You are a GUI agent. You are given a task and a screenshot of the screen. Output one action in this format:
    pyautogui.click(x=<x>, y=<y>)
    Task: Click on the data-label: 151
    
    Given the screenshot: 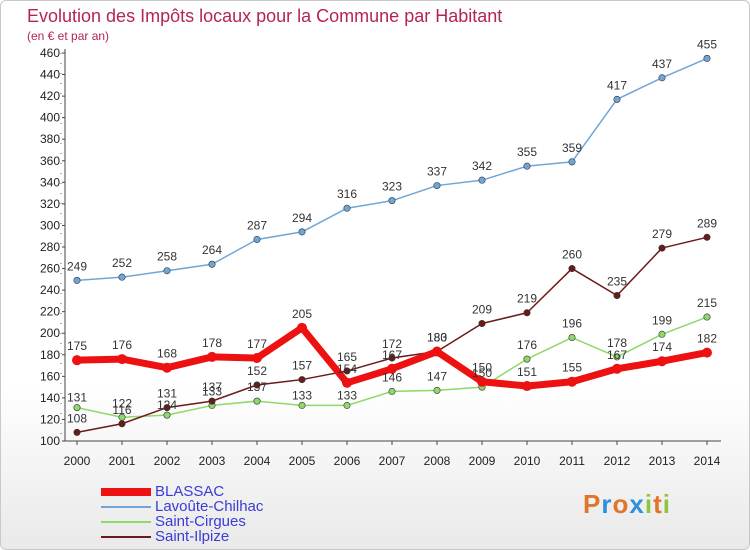 What is the action you would take?
    pyautogui.click(x=527, y=372)
    